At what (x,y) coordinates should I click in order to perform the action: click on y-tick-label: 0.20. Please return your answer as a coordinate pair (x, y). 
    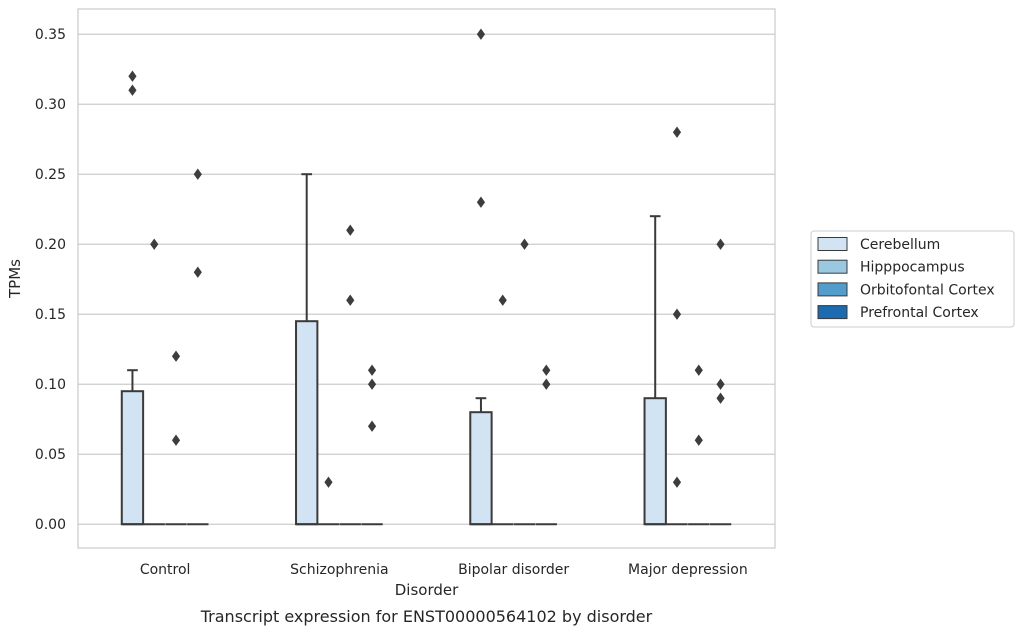
    Looking at the image, I should click on (50, 245).